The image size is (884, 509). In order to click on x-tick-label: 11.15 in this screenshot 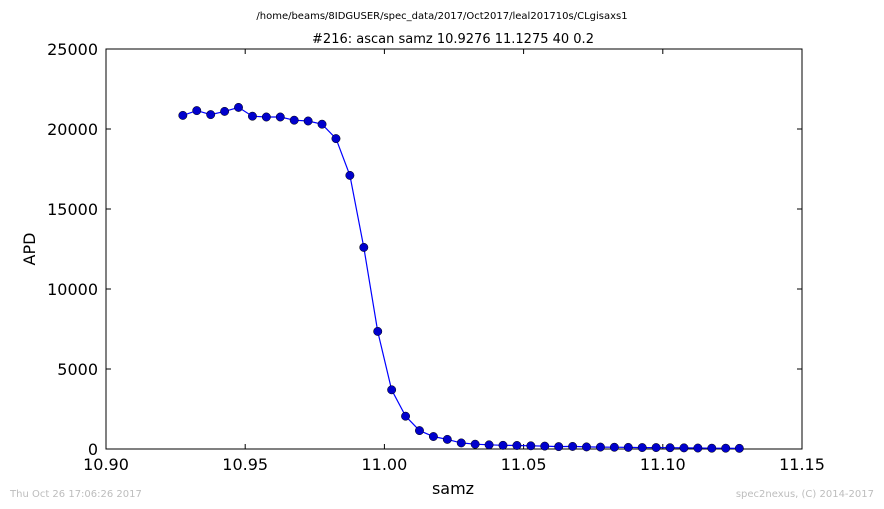, I will do `click(802, 464)`.